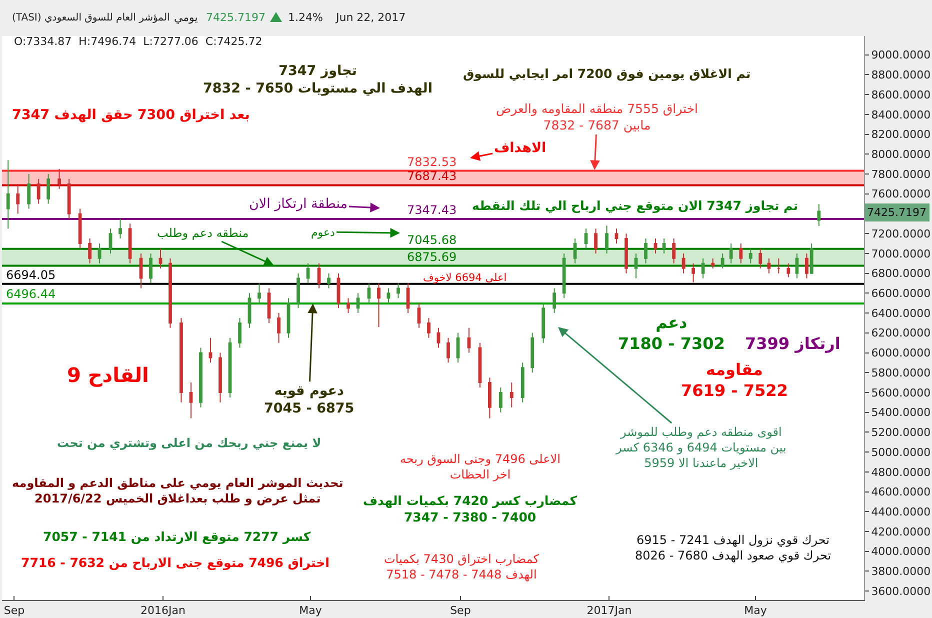 The width and height of the screenshot is (932, 618). I want to click on y-tick-label: 5000.0000, so click(901, 452).